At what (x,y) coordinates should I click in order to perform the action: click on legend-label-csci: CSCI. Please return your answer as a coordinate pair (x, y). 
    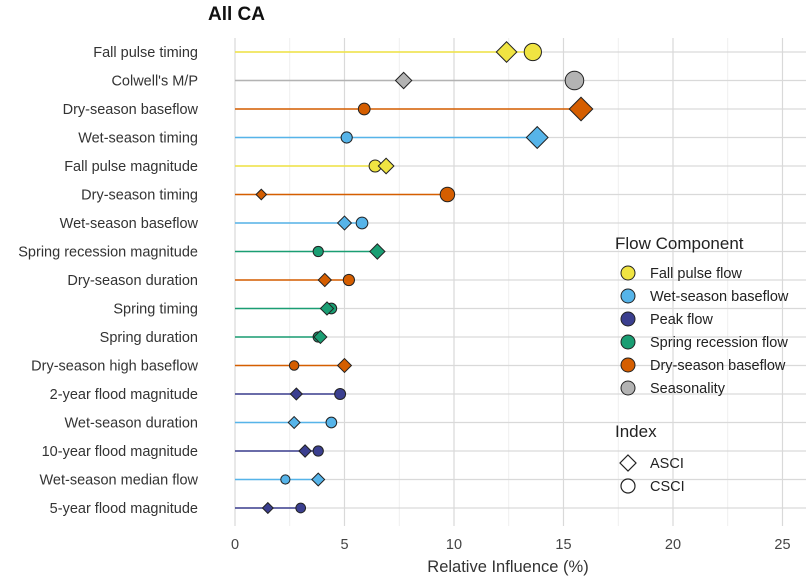
    Looking at the image, I should click on (667, 487).